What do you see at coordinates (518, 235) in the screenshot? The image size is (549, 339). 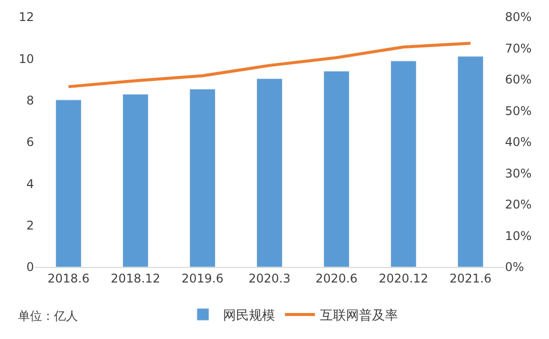 I see `y2-tick-label: 10%` at bounding box center [518, 235].